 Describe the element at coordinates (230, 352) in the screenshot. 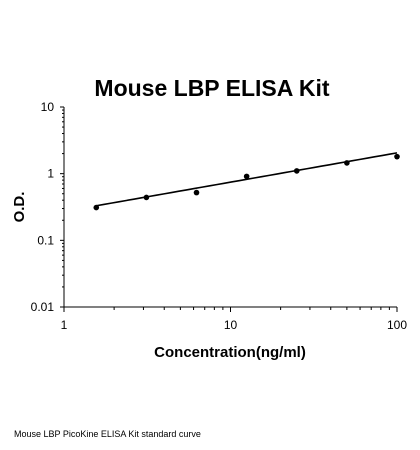

I see `x-axis-label: Concentration(ng/ml)` at that location.